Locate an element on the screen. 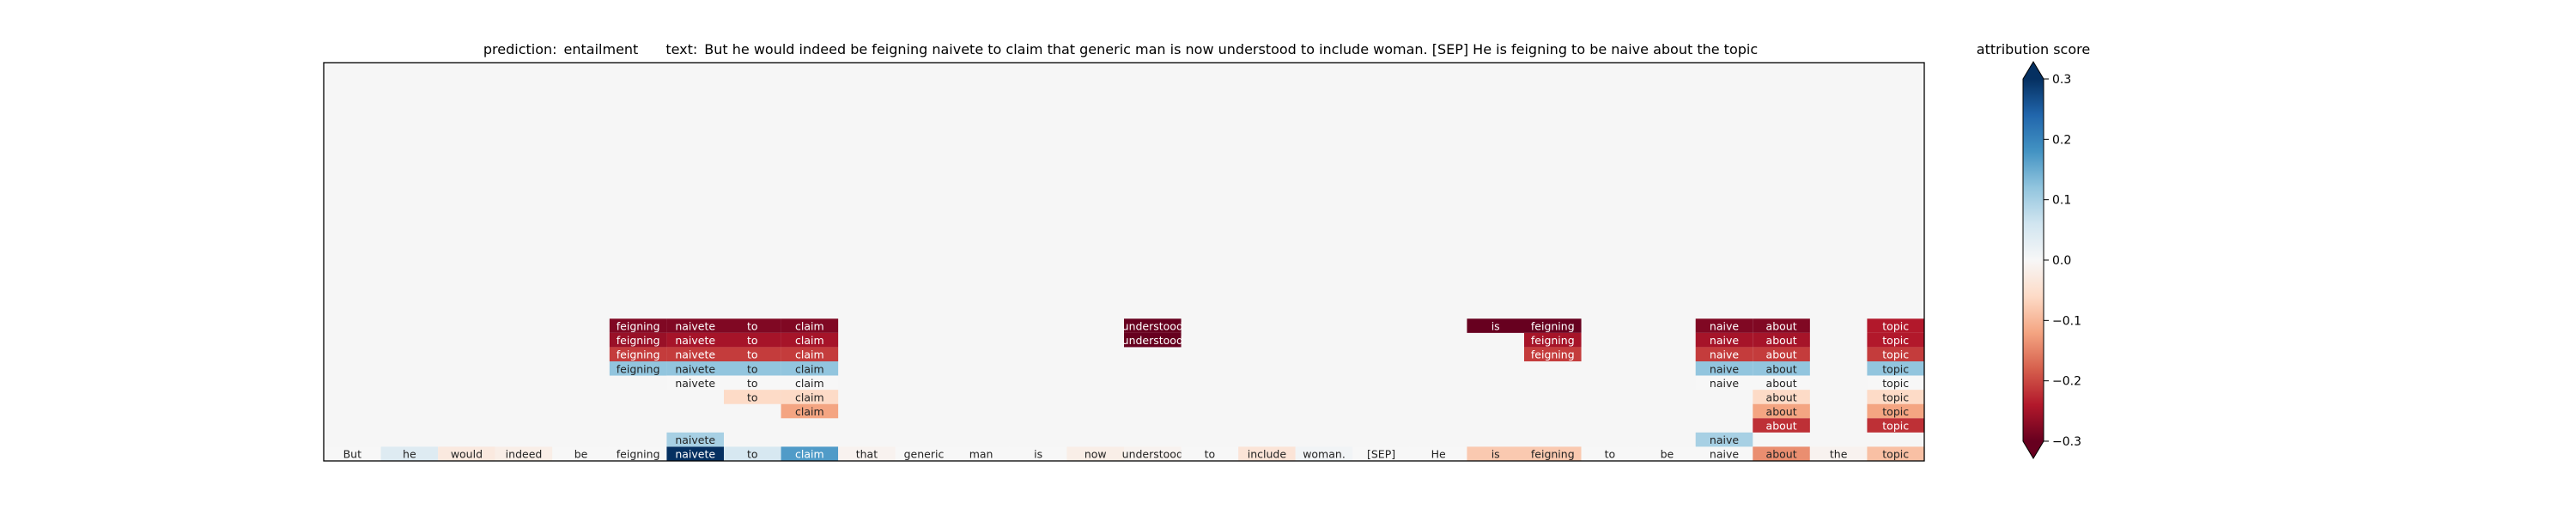 This screenshot has width=2576, height=515. cell-label: understood is located at coordinates (1152, 326).